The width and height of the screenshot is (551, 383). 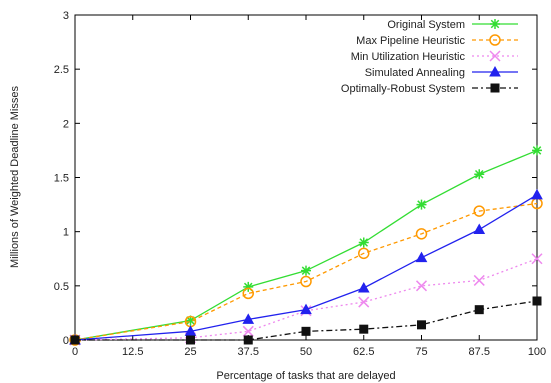 What do you see at coordinates (66, 16) in the screenshot?
I see `y-tick-label: 3` at bounding box center [66, 16].